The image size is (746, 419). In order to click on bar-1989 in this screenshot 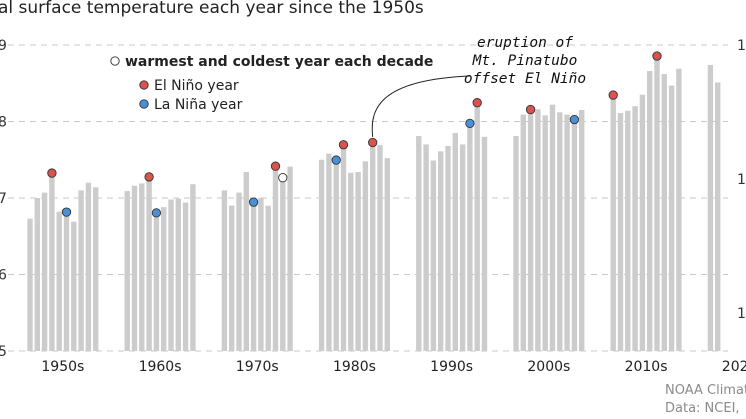, I will do `click(387, 254)`.